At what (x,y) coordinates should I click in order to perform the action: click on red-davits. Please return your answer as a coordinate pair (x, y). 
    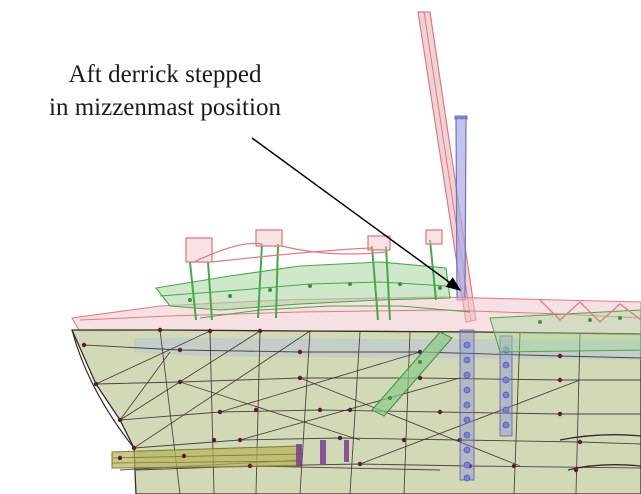
    Looking at the image, I should click on (413, 276).